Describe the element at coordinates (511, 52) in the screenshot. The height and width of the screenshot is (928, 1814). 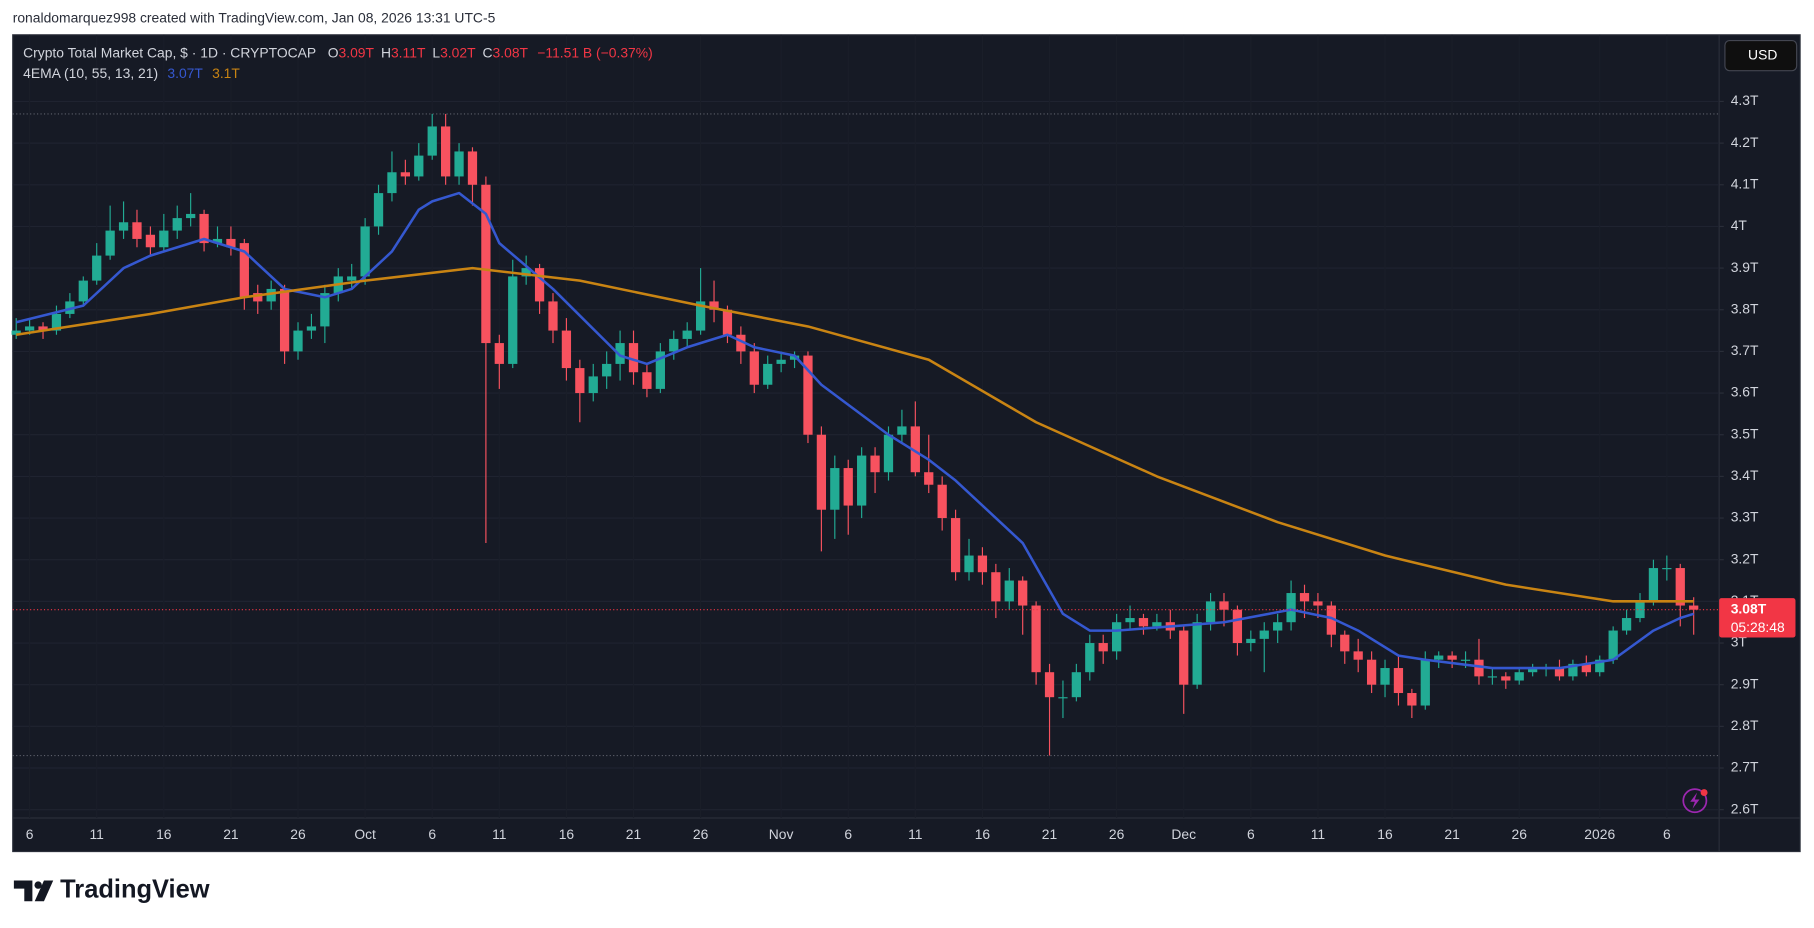
I see `ohlc-value: 3.08T` at that location.